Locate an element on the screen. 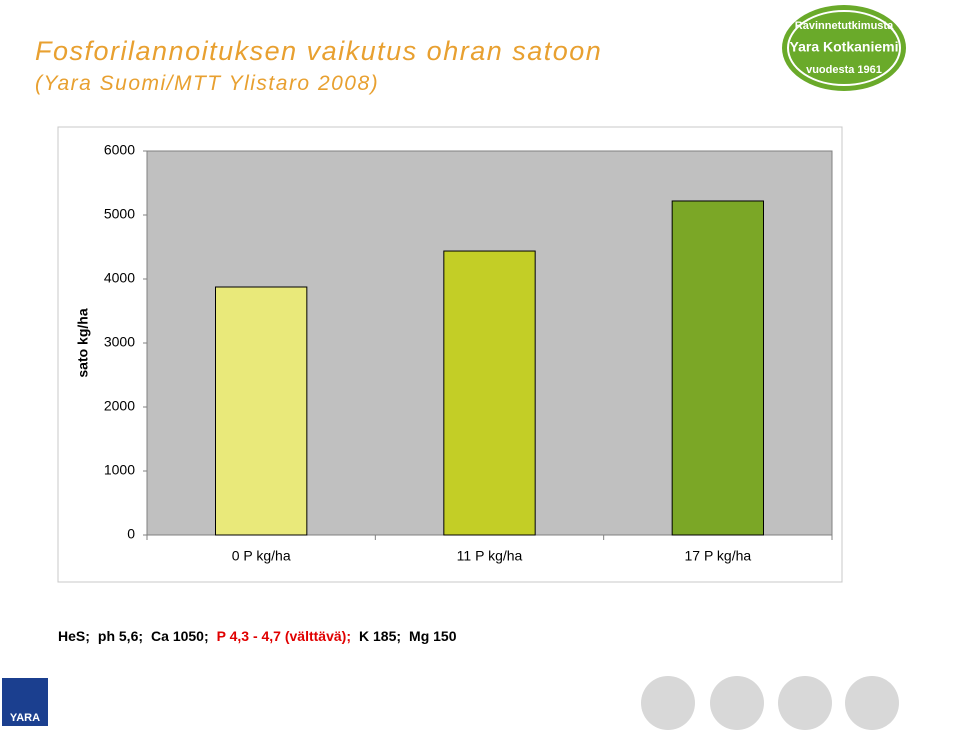  footnote-part: ph 5,6; is located at coordinates (120, 636).